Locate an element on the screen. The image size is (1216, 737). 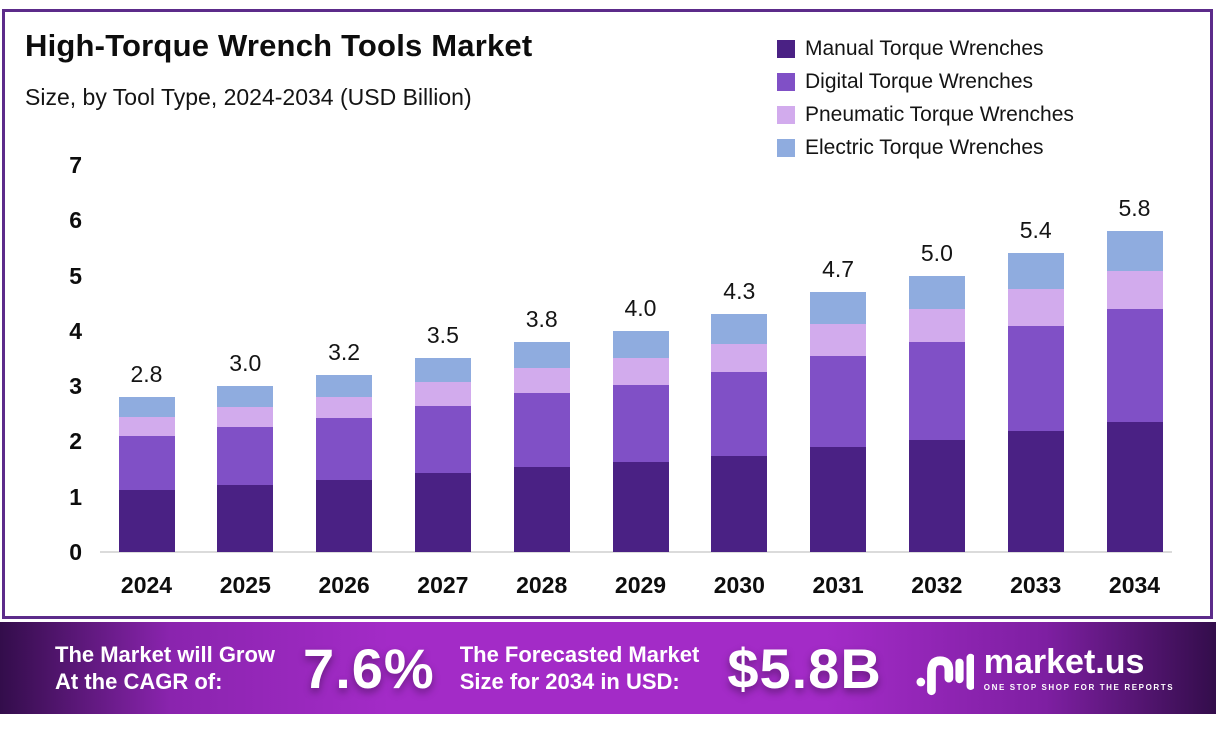
forecast-label-line1: The Forecasted Market is located at coordinates (579, 654).